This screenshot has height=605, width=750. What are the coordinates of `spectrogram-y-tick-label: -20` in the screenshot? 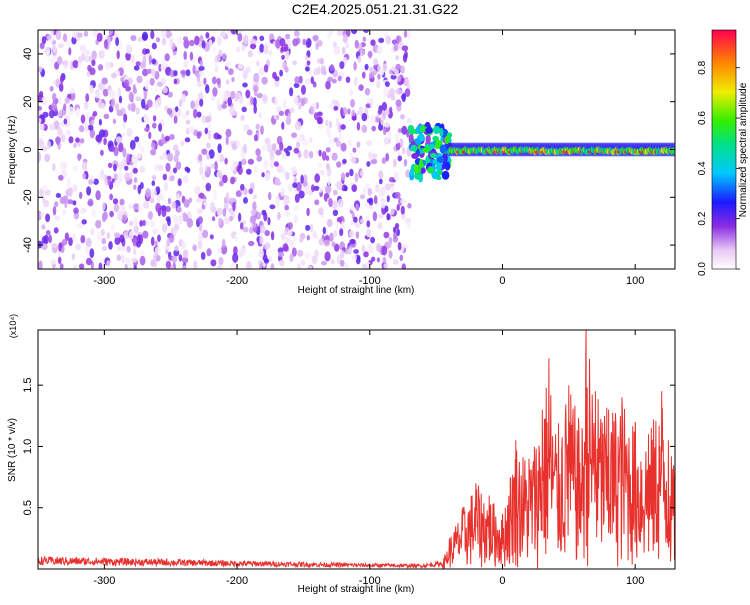 It's located at (28, 197).